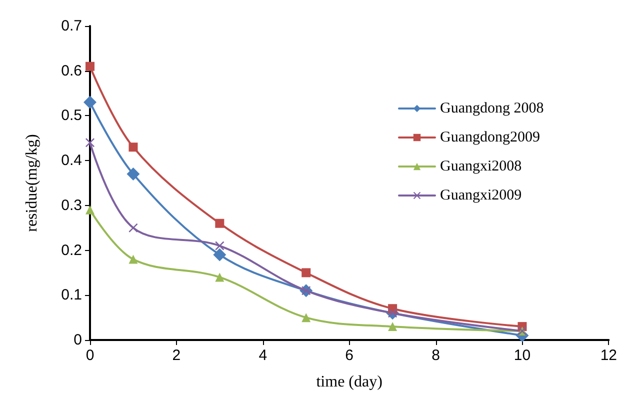 The height and width of the screenshot is (408, 628). I want to click on x-tick-label: 10, so click(522, 355).